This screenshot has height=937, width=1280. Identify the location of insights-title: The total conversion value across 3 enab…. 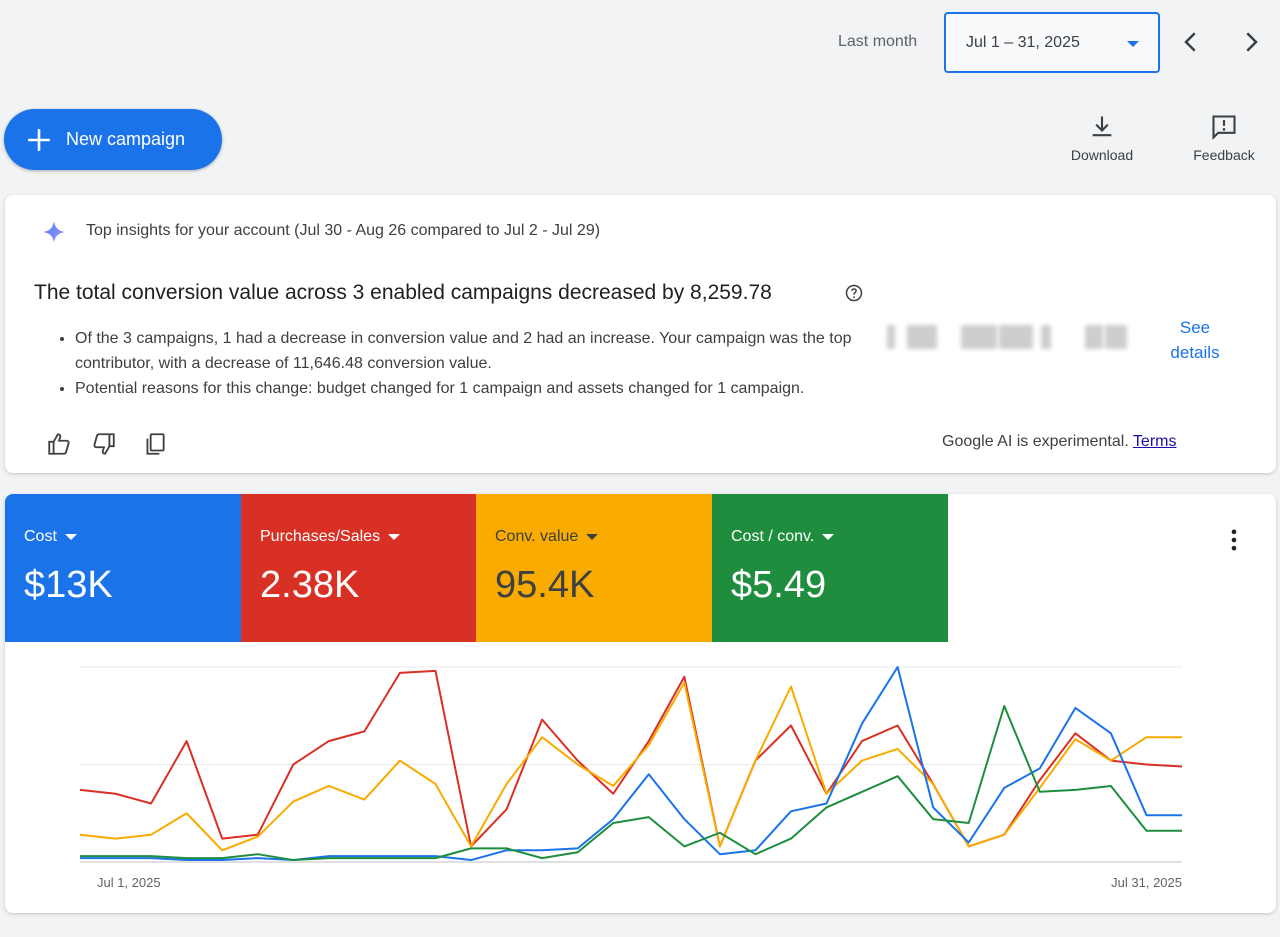
(403, 292).